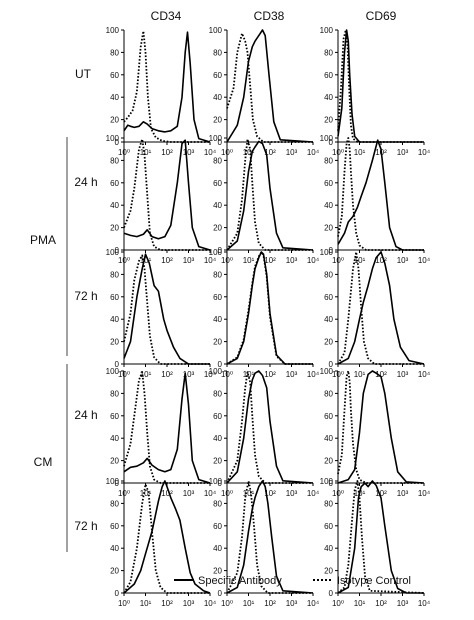  I want to click on row-label-pma-24h: 24 h, so click(85, 182).